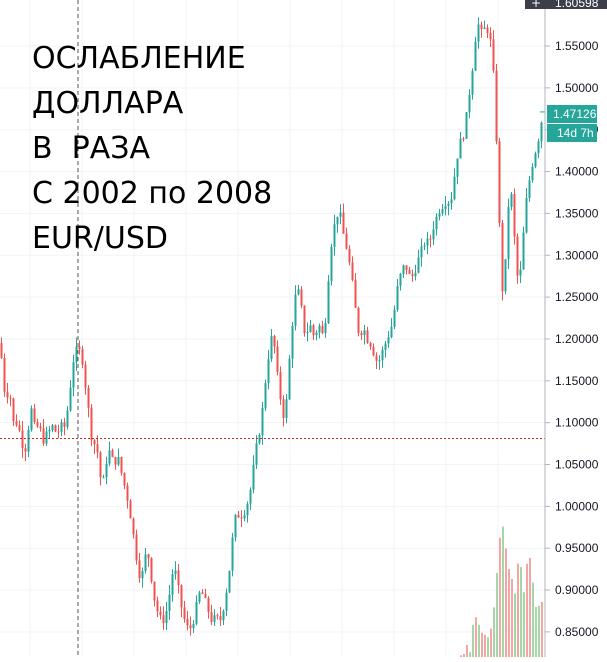 This screenshot has height=662, width=607. Describe the element at coordinates (577, 590) in the screenshot. I see `tick-label-13: 0.90000` at that location.